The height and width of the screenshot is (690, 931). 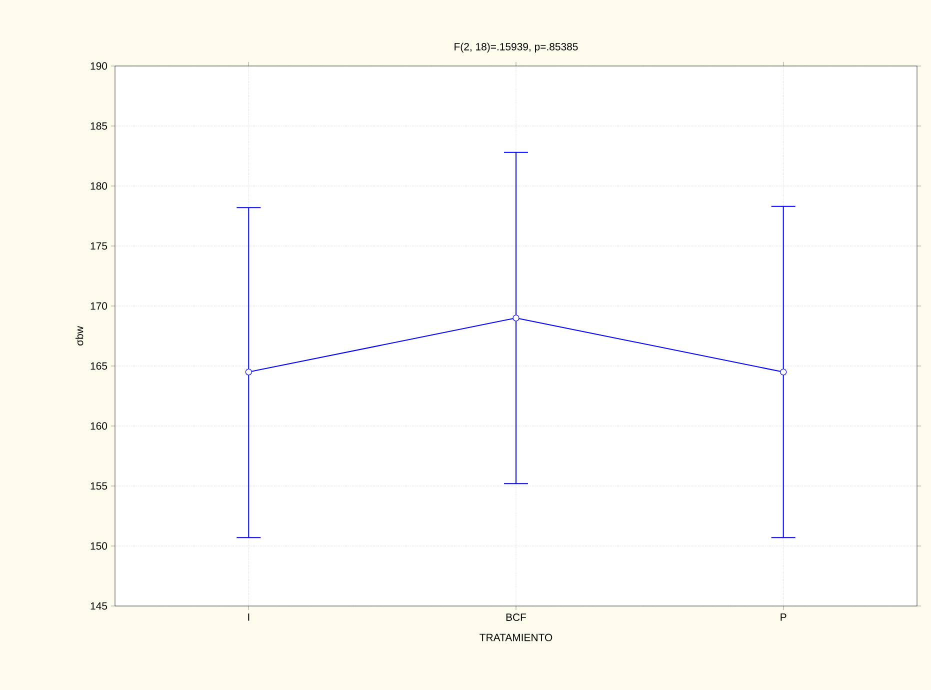 What do you see at coordinates (99, 126) in the screenshot?
I see `y-tick-label: 185` at bounding box center [99, 126].